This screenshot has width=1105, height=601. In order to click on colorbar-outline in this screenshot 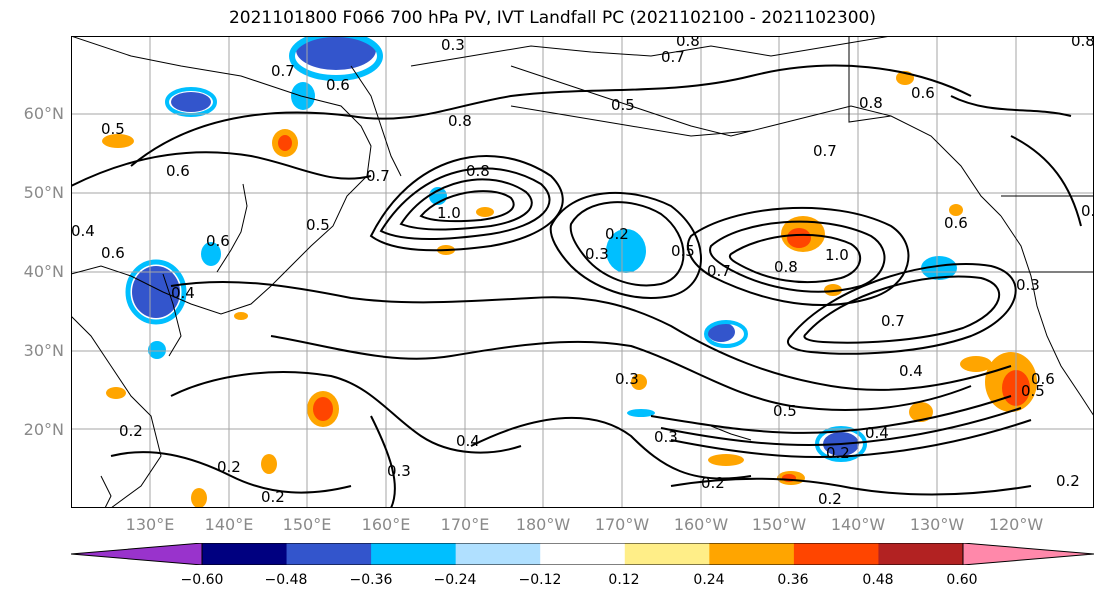, I will do `click(582, 554)`.